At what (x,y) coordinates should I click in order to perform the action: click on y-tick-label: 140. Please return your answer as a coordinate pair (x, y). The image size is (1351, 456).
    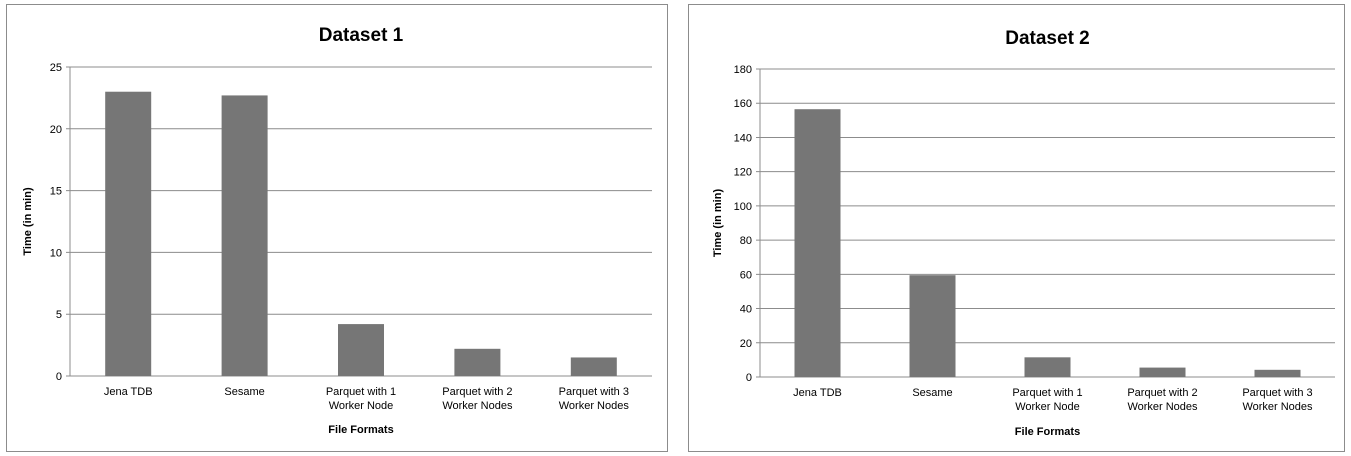
    Looking at the image, I should click on (743, 138).